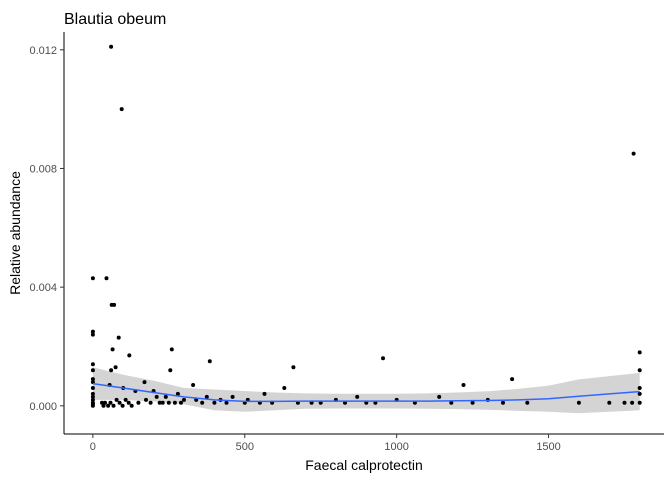  Describe the element at coordinates (43, 51) in the screenshot. I see `y-tick-label: 0.012` at that location.